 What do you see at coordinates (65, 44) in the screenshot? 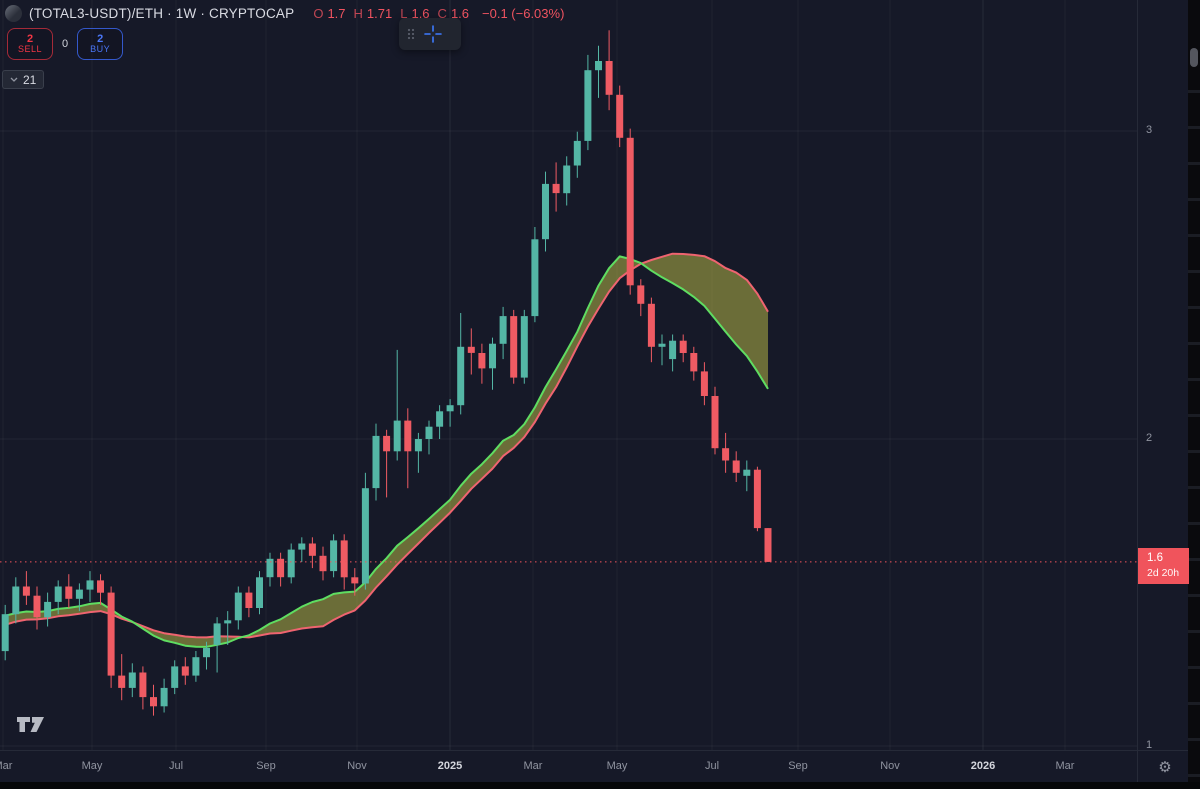
I see `trade-buttons: 2 SELL 0 2 BUY` at bounding box center [65, 44].